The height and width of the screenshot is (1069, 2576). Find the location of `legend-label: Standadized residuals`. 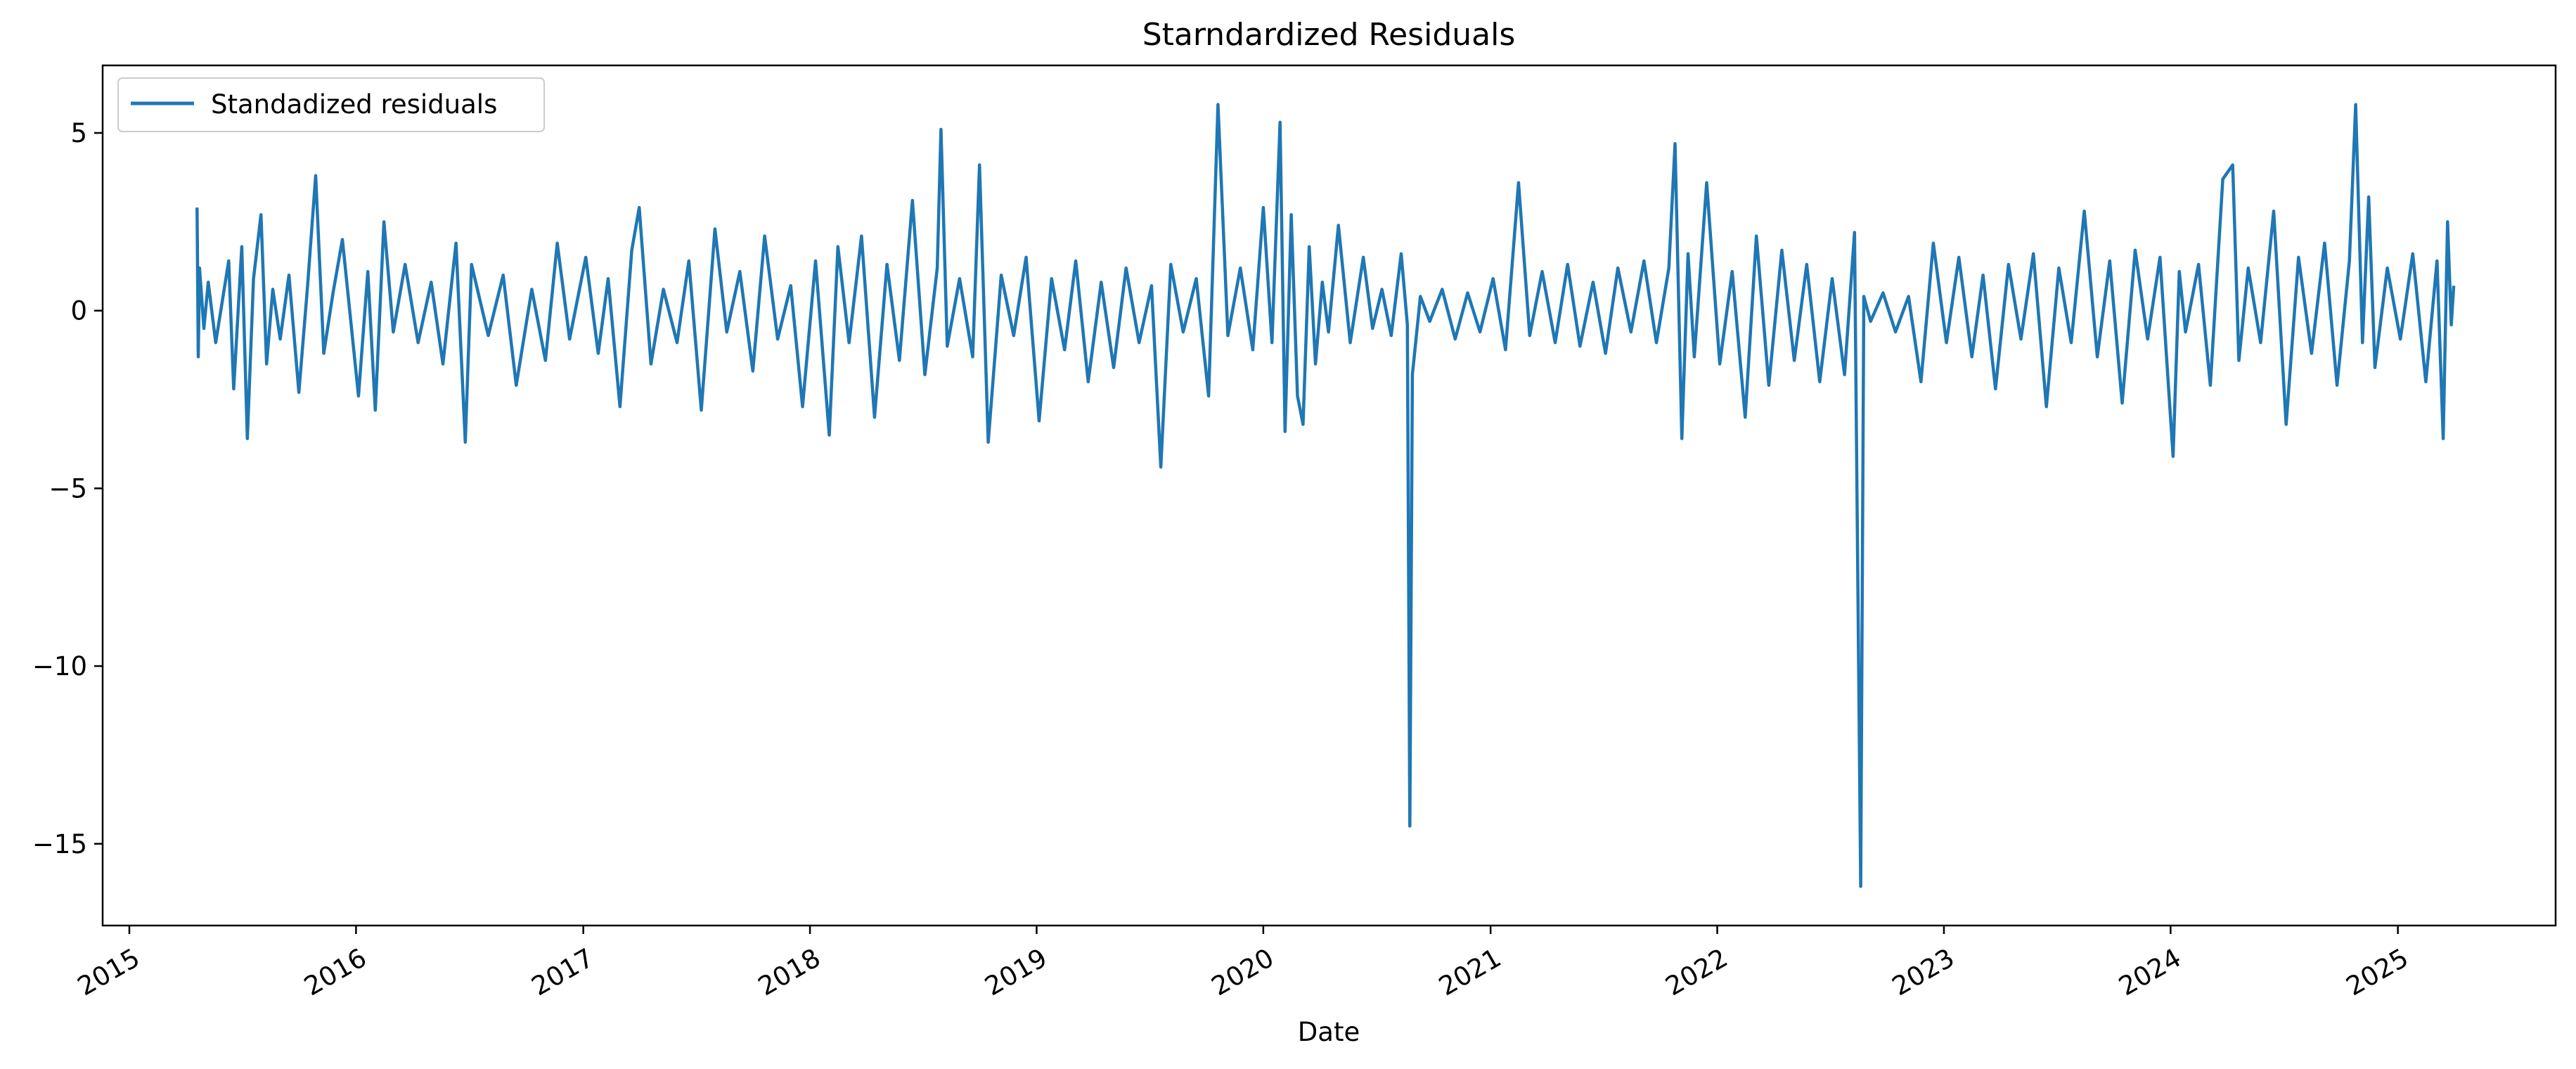

legend-label: Standadized residuals is located at coordinates (354, 104).